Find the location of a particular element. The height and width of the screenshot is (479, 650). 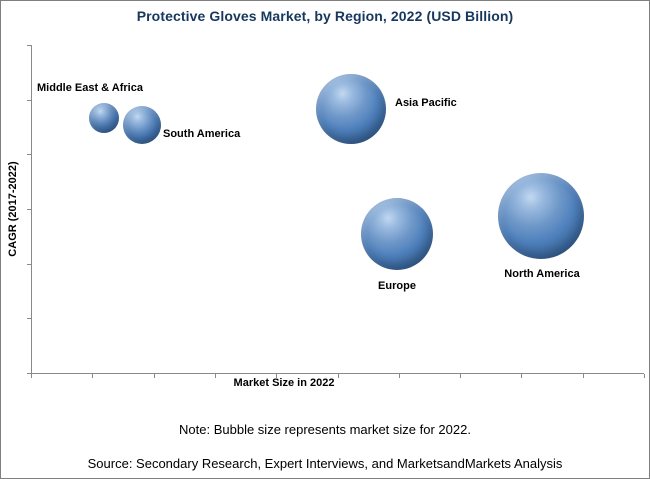

y-axis-title: CAGR (2017-2022) is located at coordinates (13, 209).